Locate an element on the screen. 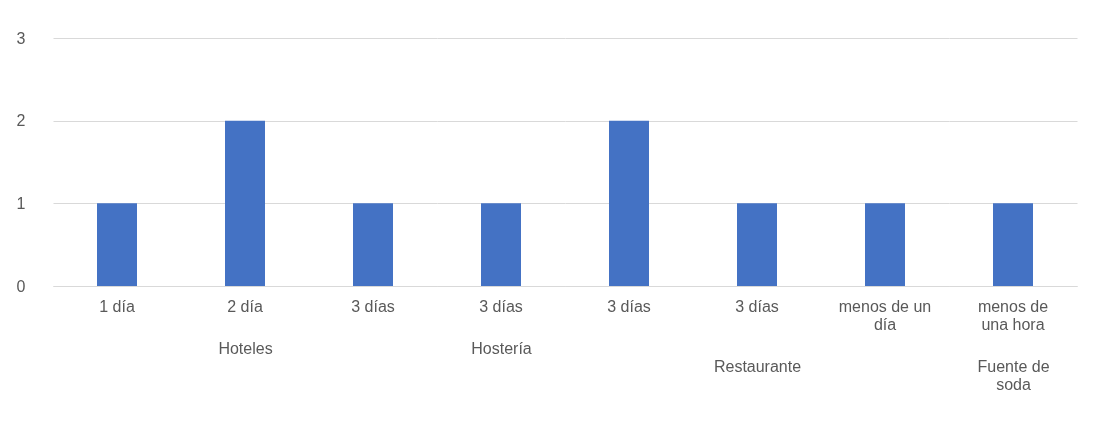  x-tick-label: 2 día is located at coordinates (245, 306).